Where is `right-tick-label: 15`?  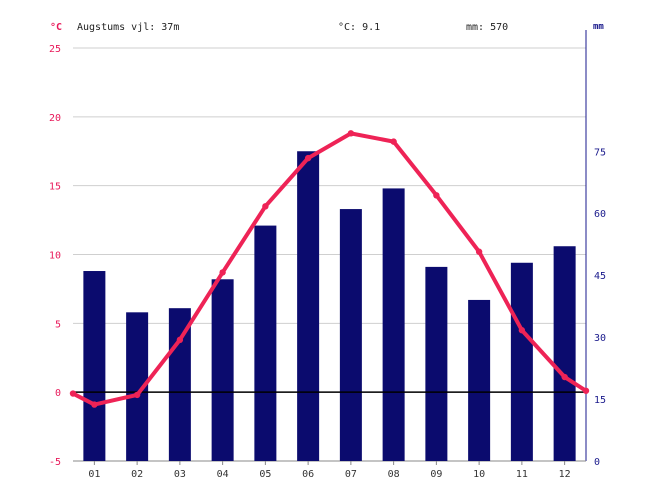
right-tick-label: 15 is located at coordinates (600, 400).